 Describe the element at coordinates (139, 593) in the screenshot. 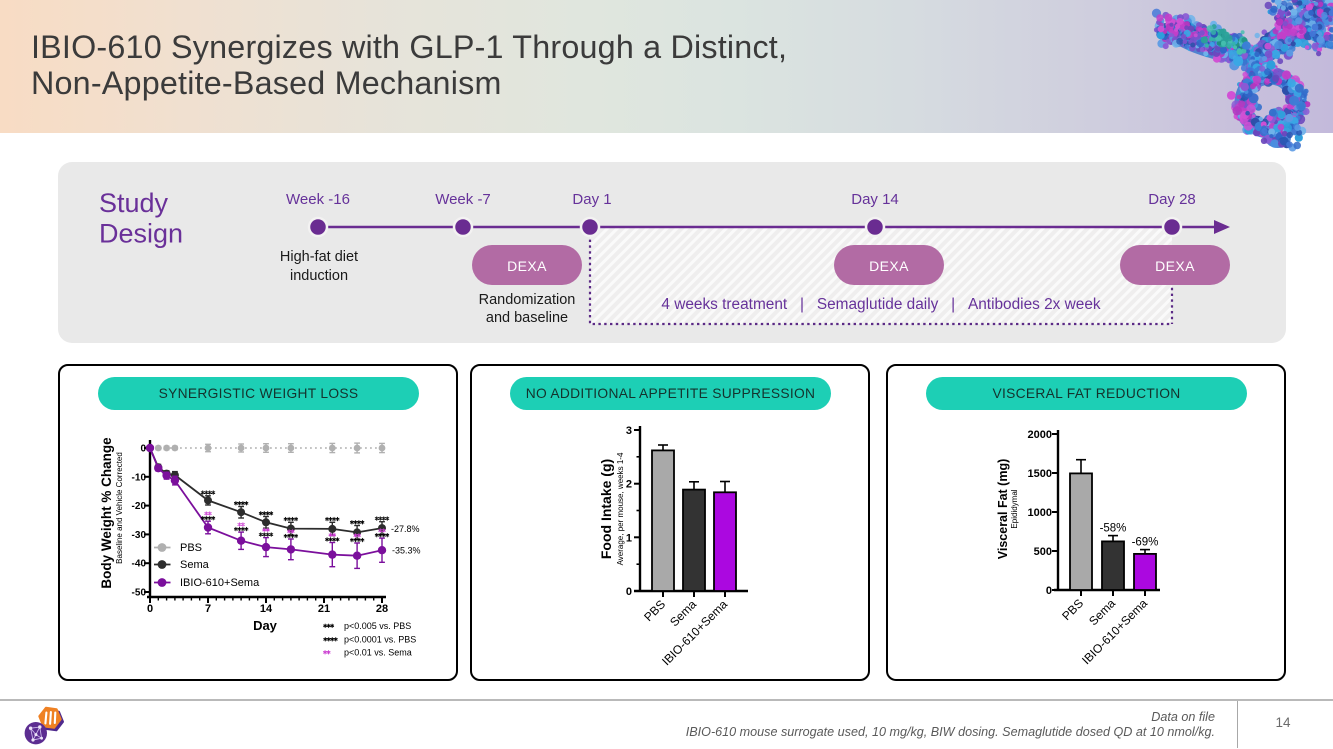

I see `svg-text: -50` at that location.